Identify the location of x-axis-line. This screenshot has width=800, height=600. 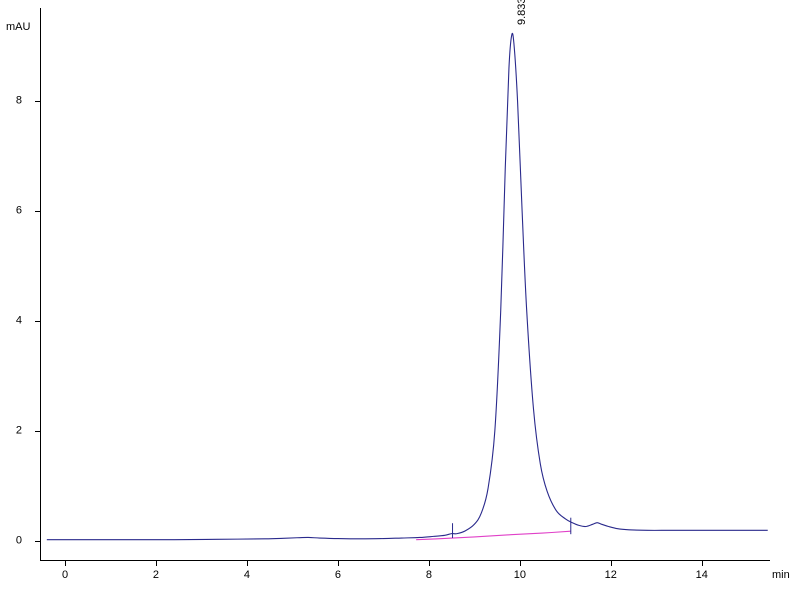
(405, 560).